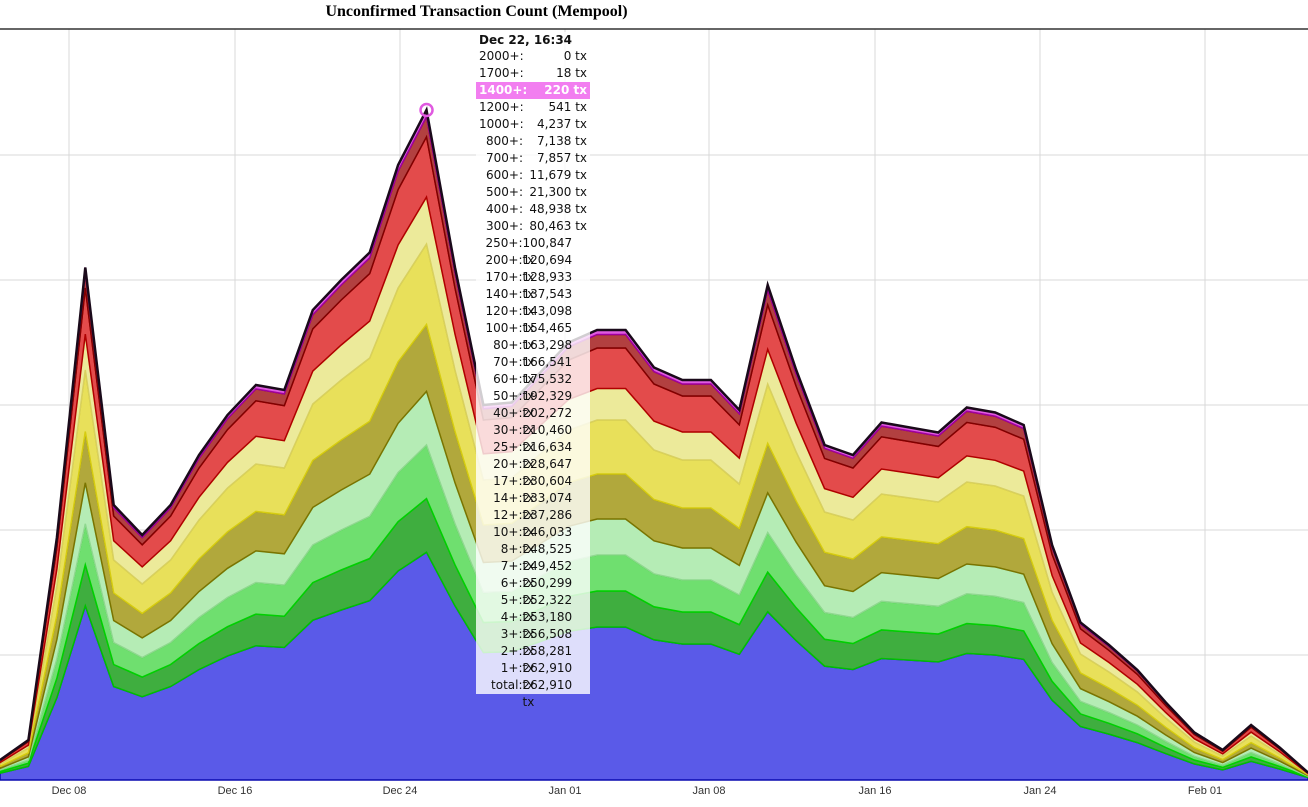 This screenshot has width=1308, height=807. I want to click on tooltip-row-value: 128,933 tx, so click(547, 285).